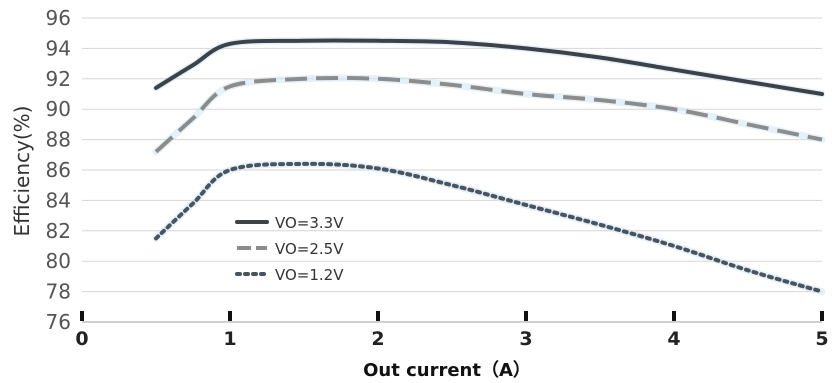 The image size is (832, 383). I want to click on y-tick-label: 88, so click(58, 140).